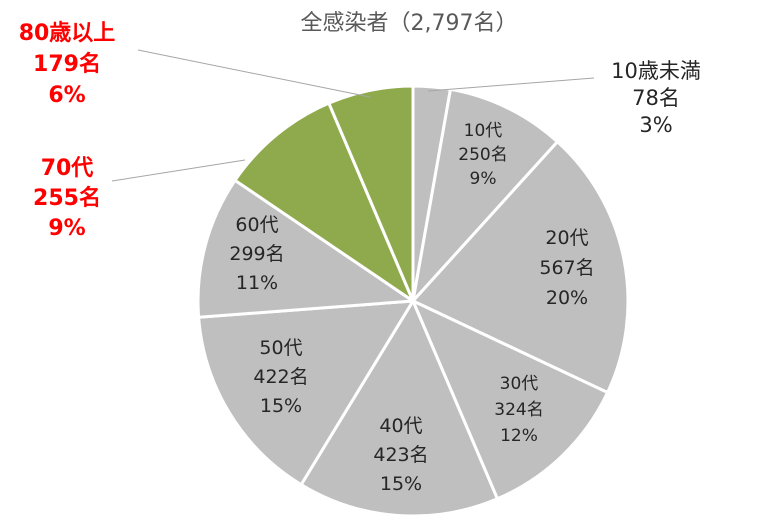 Image resolution: width=776 pixels, height=530 pixels. I want to click on slice-label-count: 179名, so click(67, 64).